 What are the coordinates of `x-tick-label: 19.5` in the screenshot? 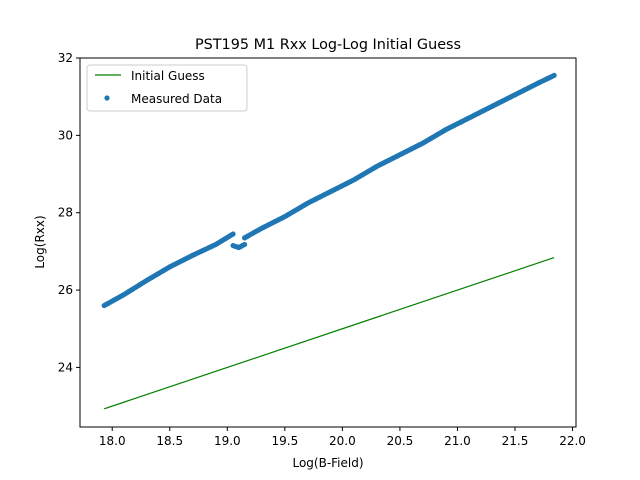 It's located at (284, 441).